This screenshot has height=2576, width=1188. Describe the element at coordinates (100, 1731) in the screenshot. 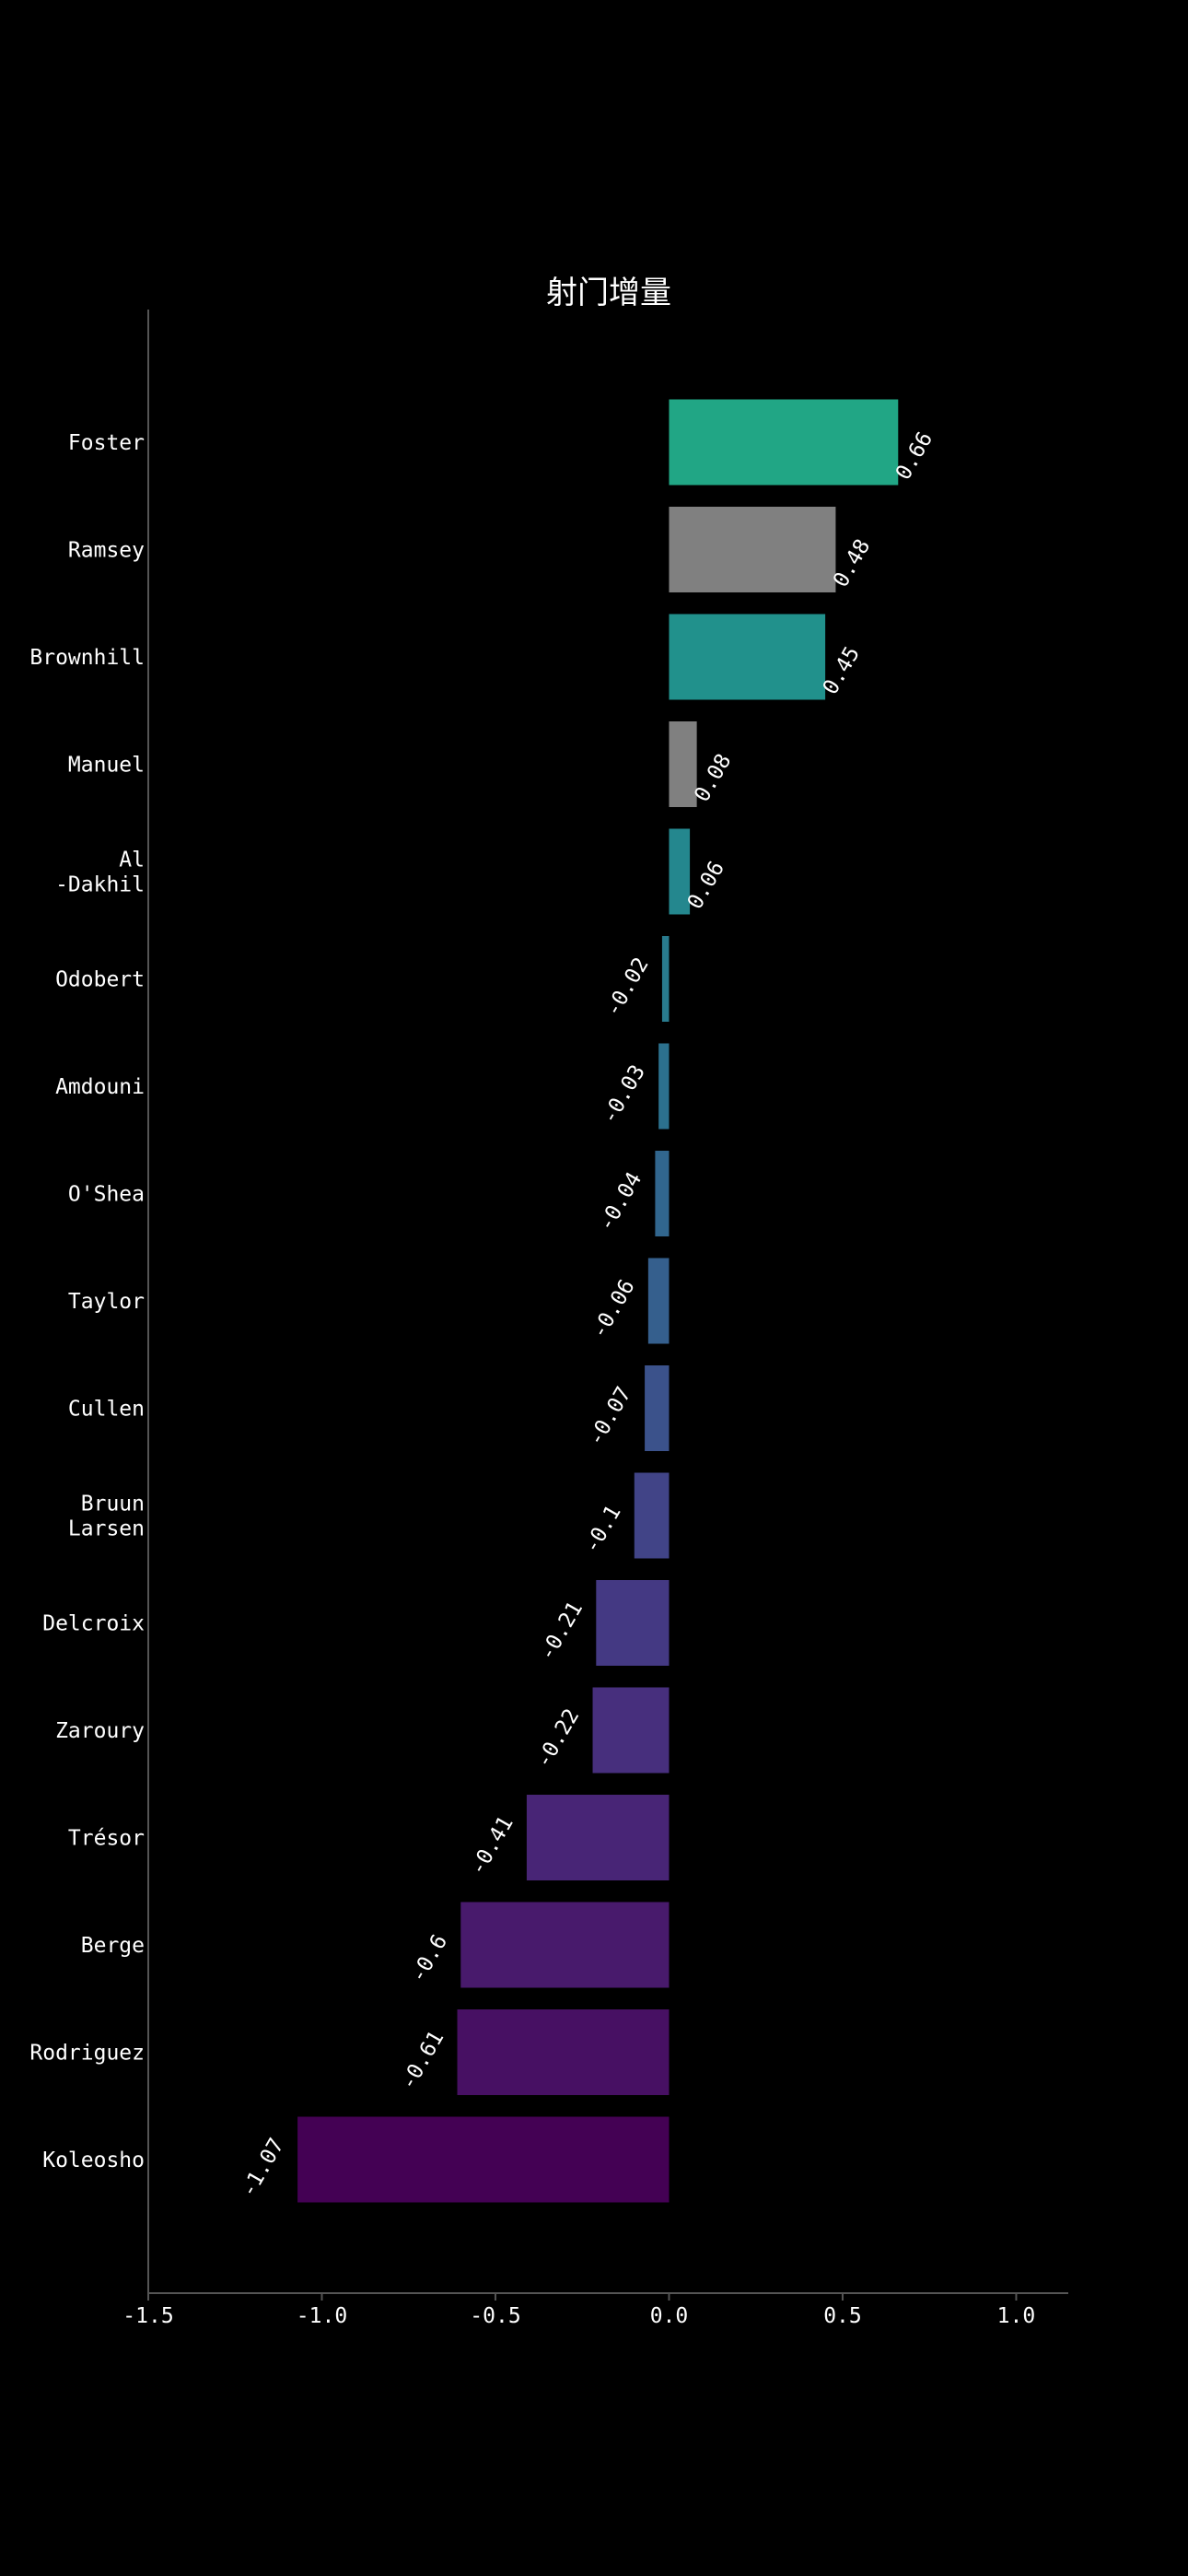

I see `category-label: Zaroury` at that location.